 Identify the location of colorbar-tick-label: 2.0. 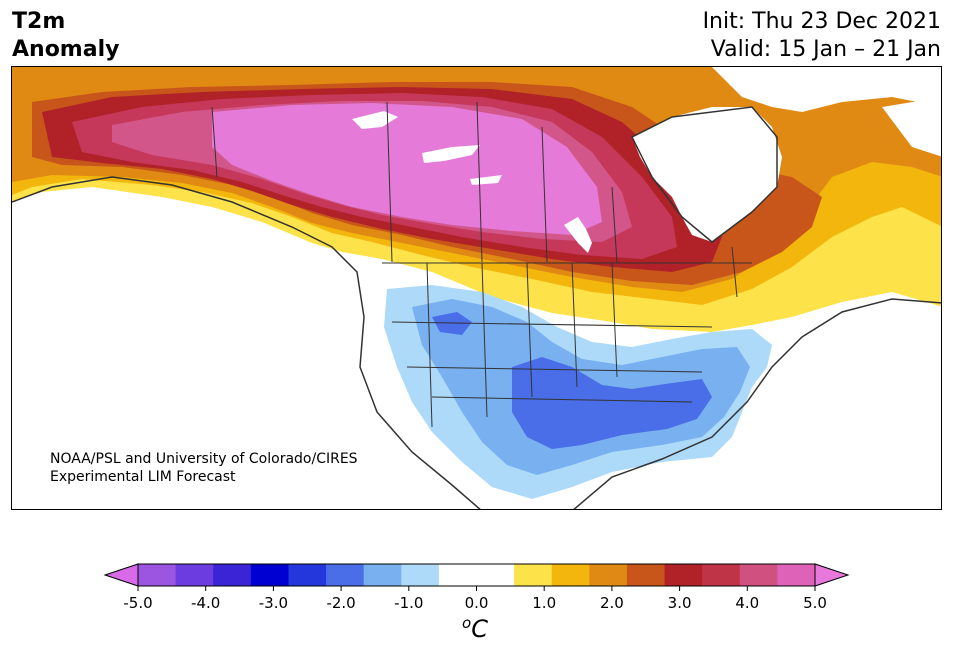
(612, 603).